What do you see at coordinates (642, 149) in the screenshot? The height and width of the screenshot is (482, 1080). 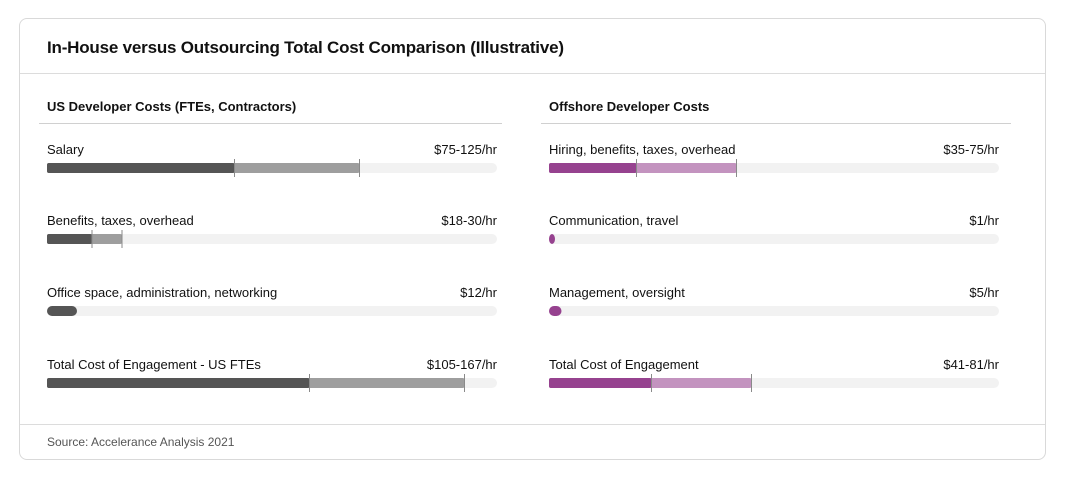 I see `bar-label: Hiring, benefits, taxes, overhead` at bounding box center [642, 149].